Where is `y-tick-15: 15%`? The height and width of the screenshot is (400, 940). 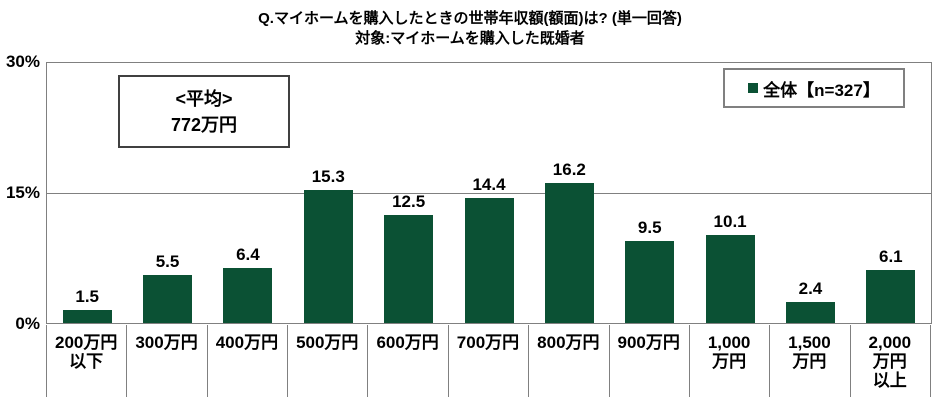
y-tick-15: 15% is located at coordinates (22, 192).